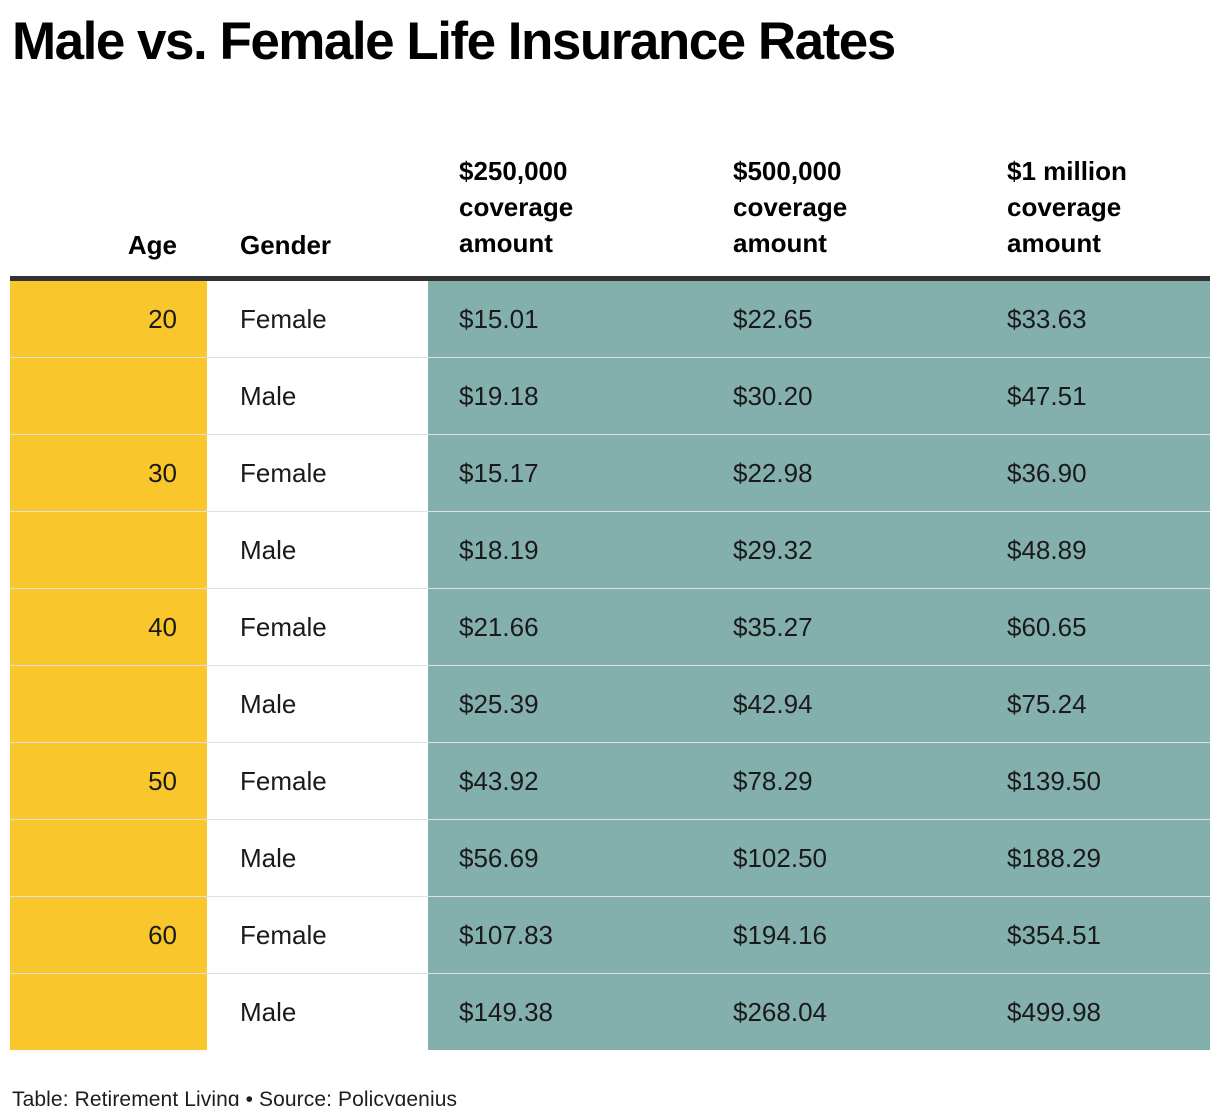  Describe the element at coordinates (1093, 396) in the screenshot. I see `rate-1m-cell: $47.51` at that location.